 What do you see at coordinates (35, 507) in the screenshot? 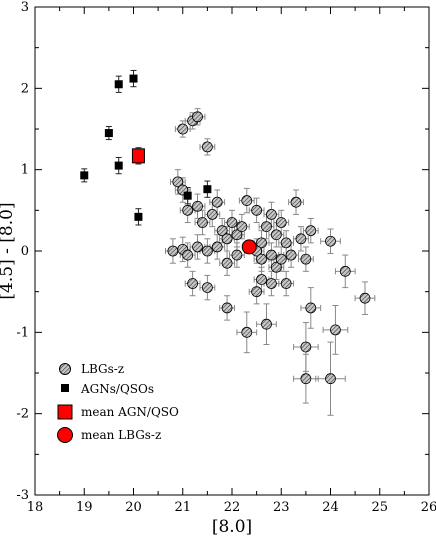
I see `x-tick-label: 18` at bounding box center [35, 507].